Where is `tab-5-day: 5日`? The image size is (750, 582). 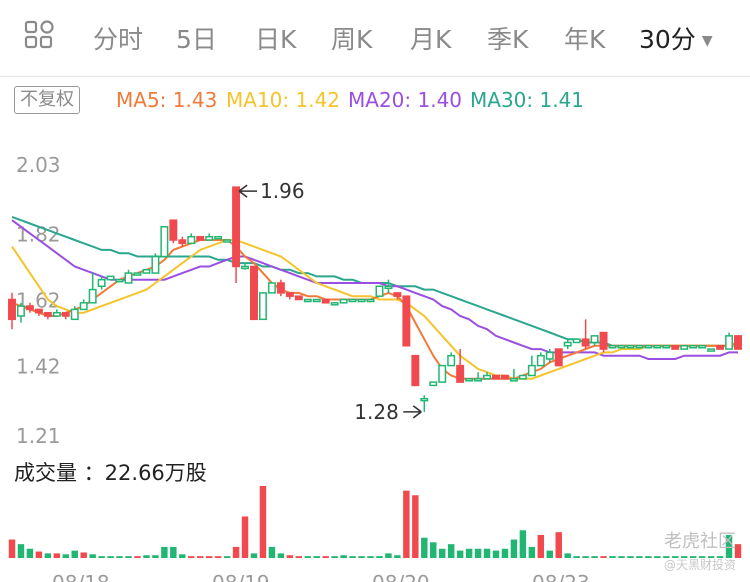 tab-5-day: 5日 is located at coordinates (196, 39).